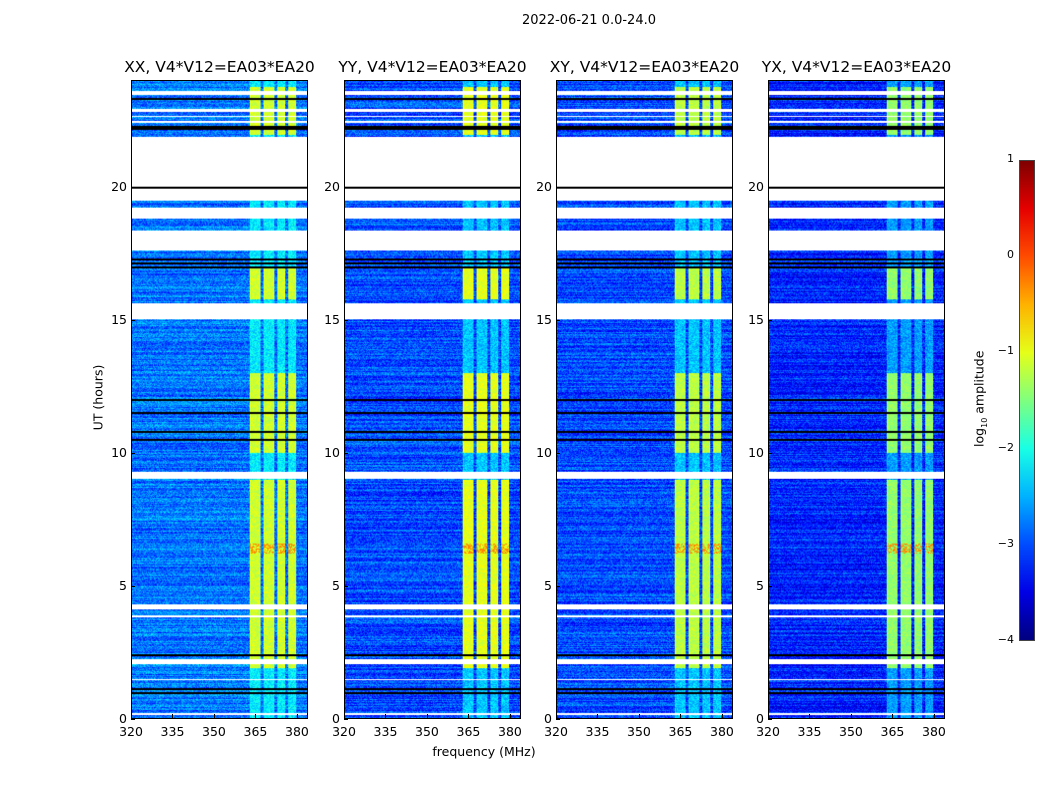 This screenshot has height=800, width=1050. What do you see at coordinates (979, 437) in the screenshot?
I see `colorbar-label-log: log` at bounding box center [979, 437].